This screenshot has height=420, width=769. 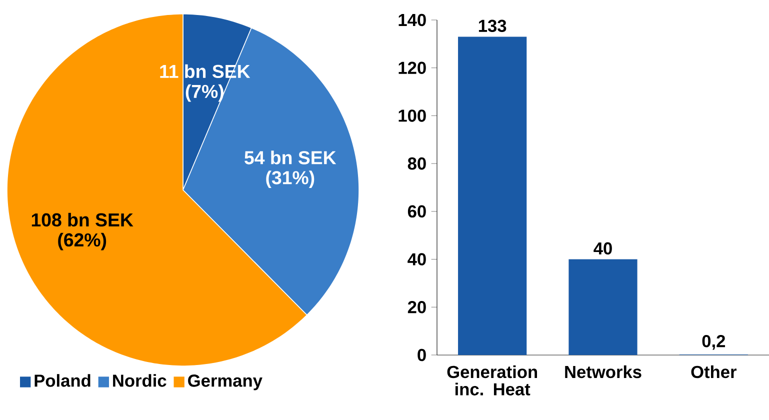 What do you see at coordinates (492, 380) in the screenshot?
I see `x-tick-label: Generation inc. Heat` at bounding box center [492, 380].